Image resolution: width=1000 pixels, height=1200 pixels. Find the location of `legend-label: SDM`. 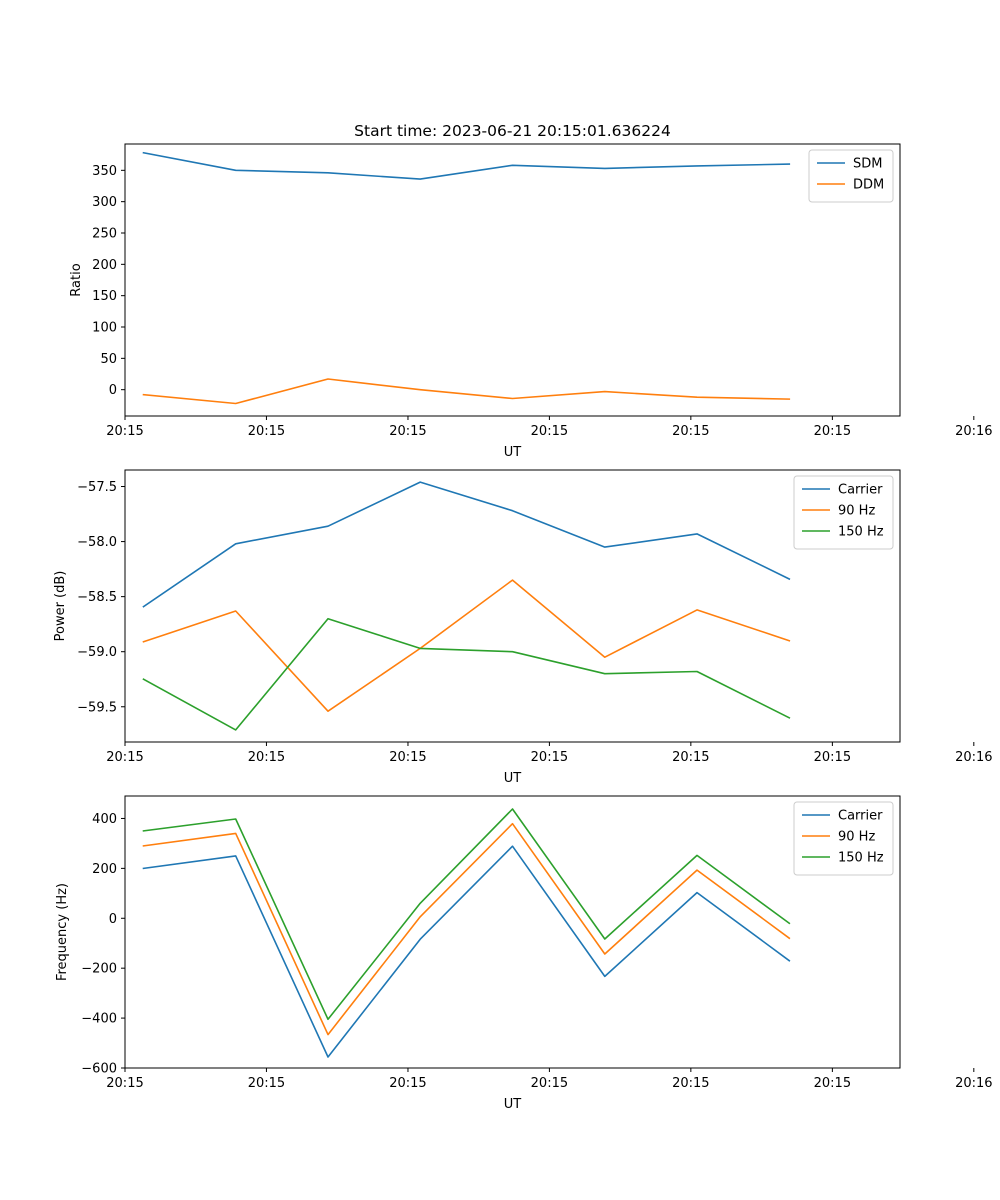

legend-label: SDM is located at coordinates (867, 164).